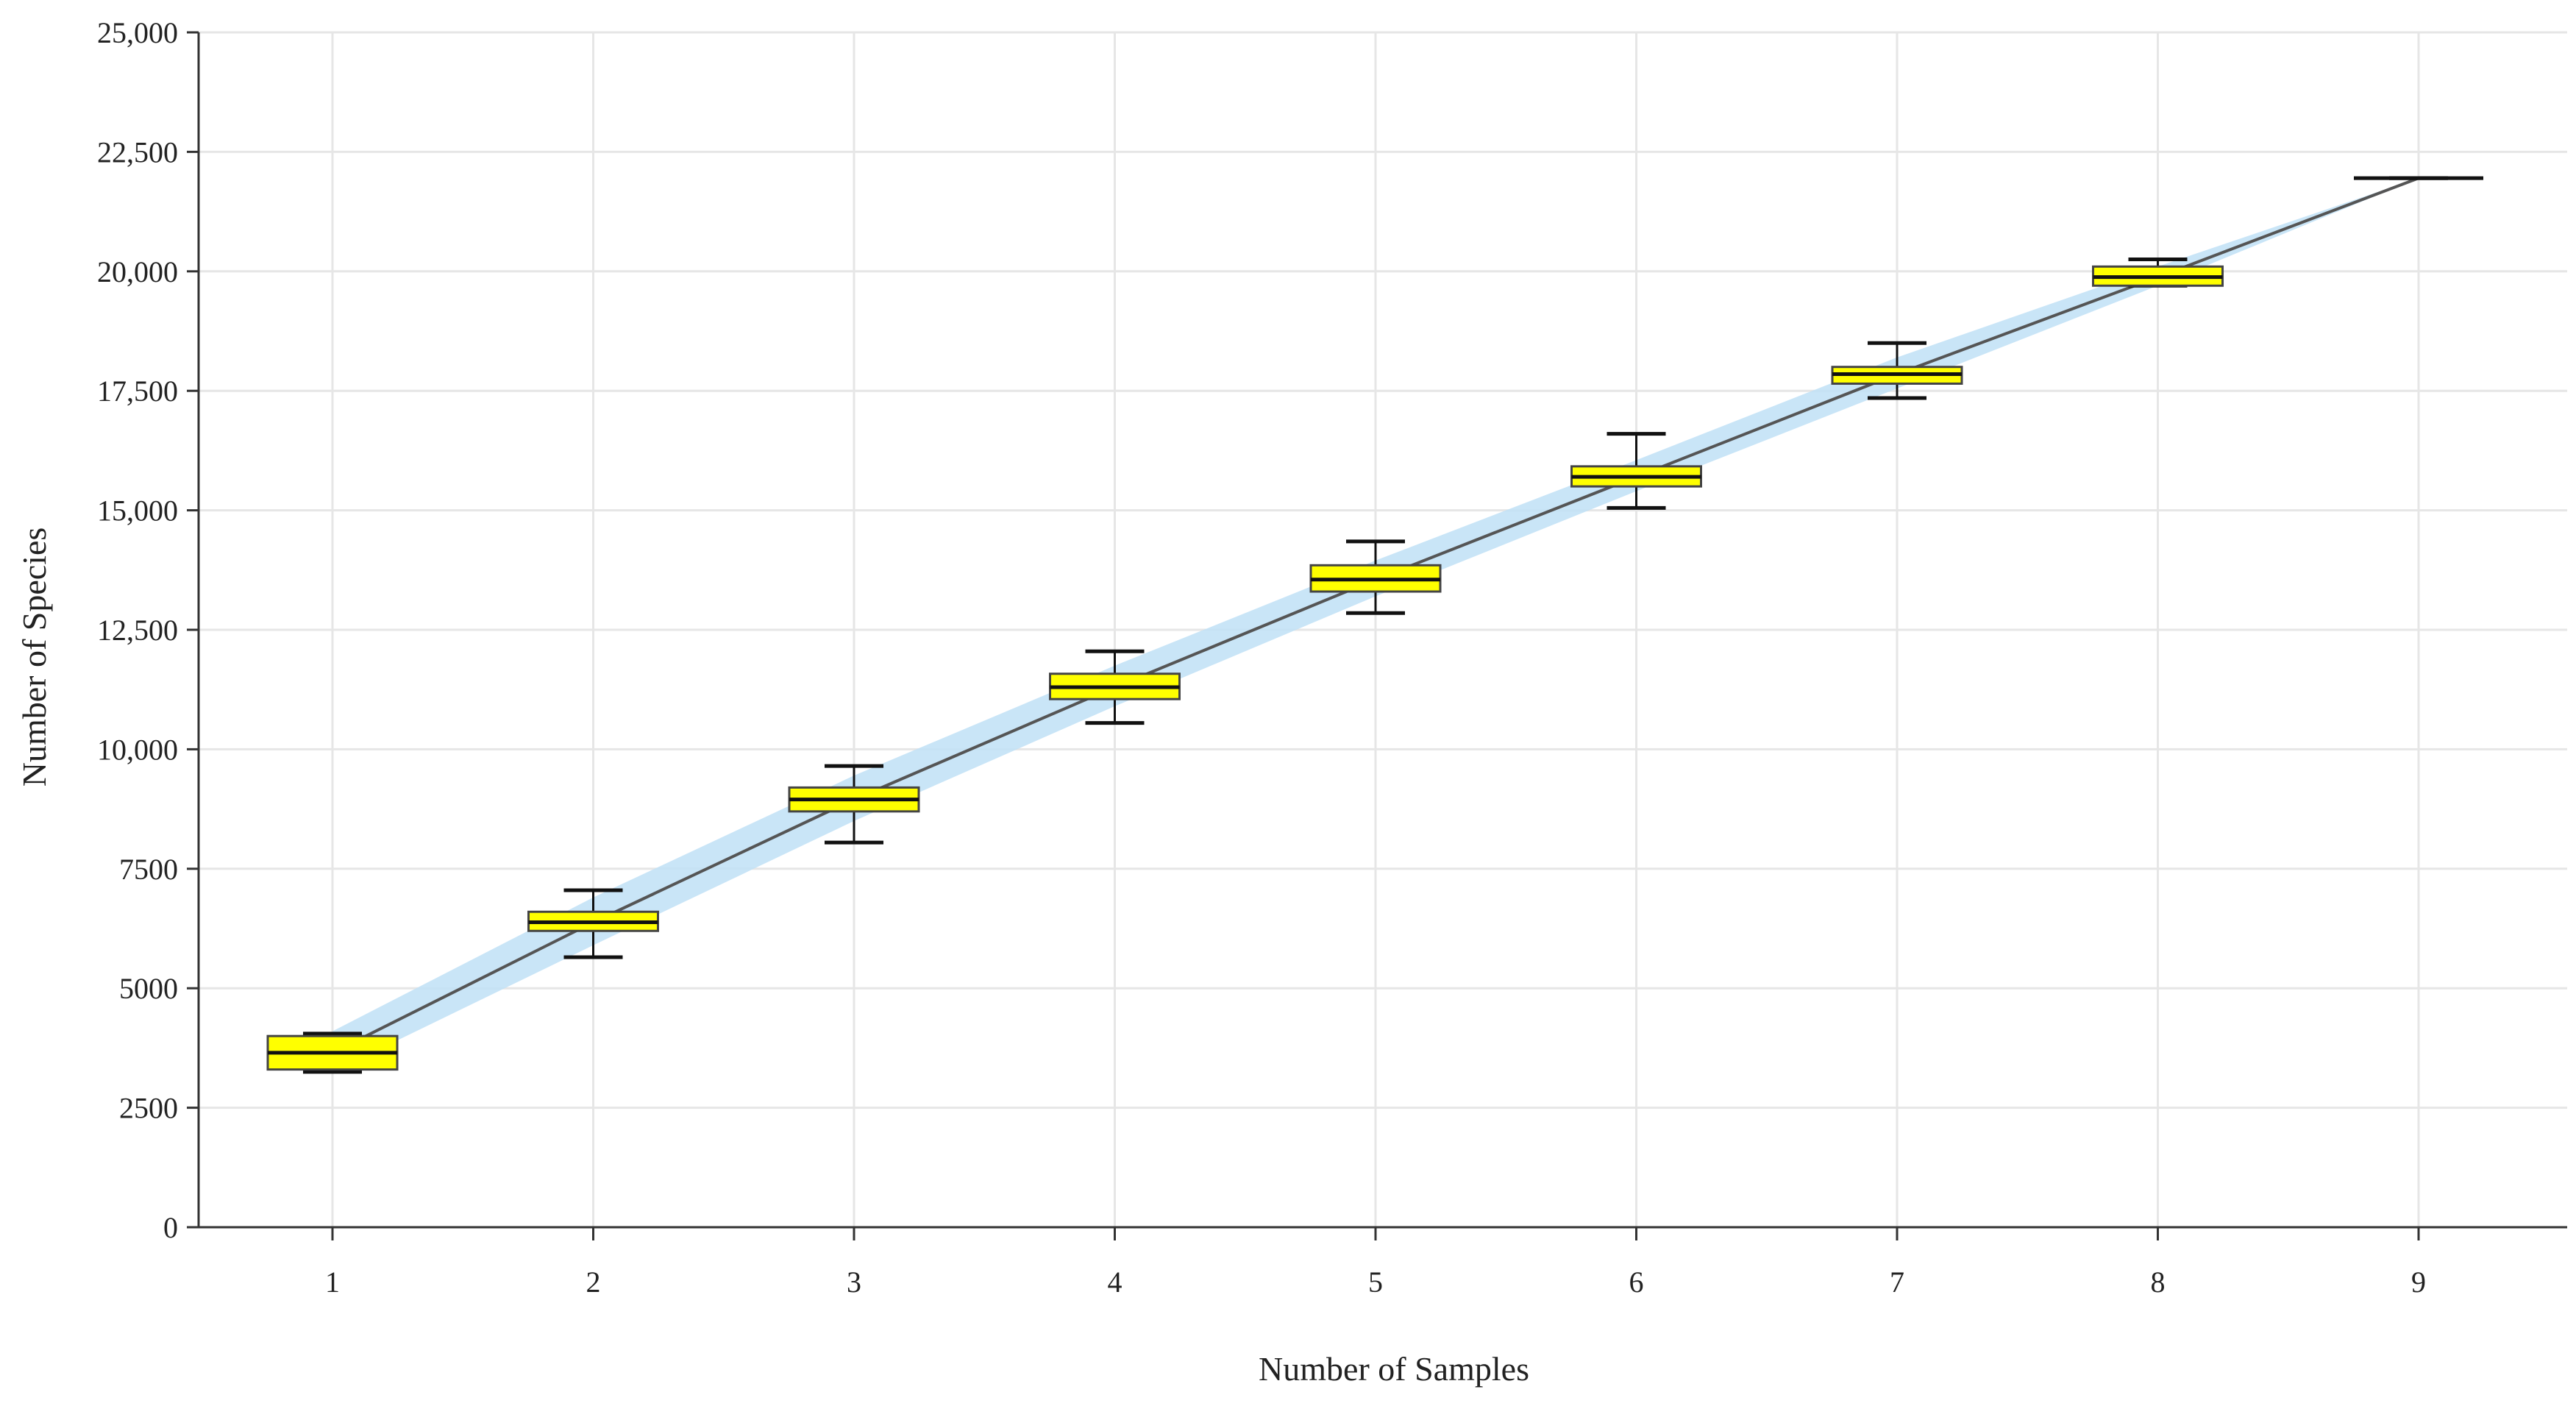  What do you see at coordinates (148, 988) in the screenshot?
I see `y-tick-label: 5000` at bounding box center [148, 988].